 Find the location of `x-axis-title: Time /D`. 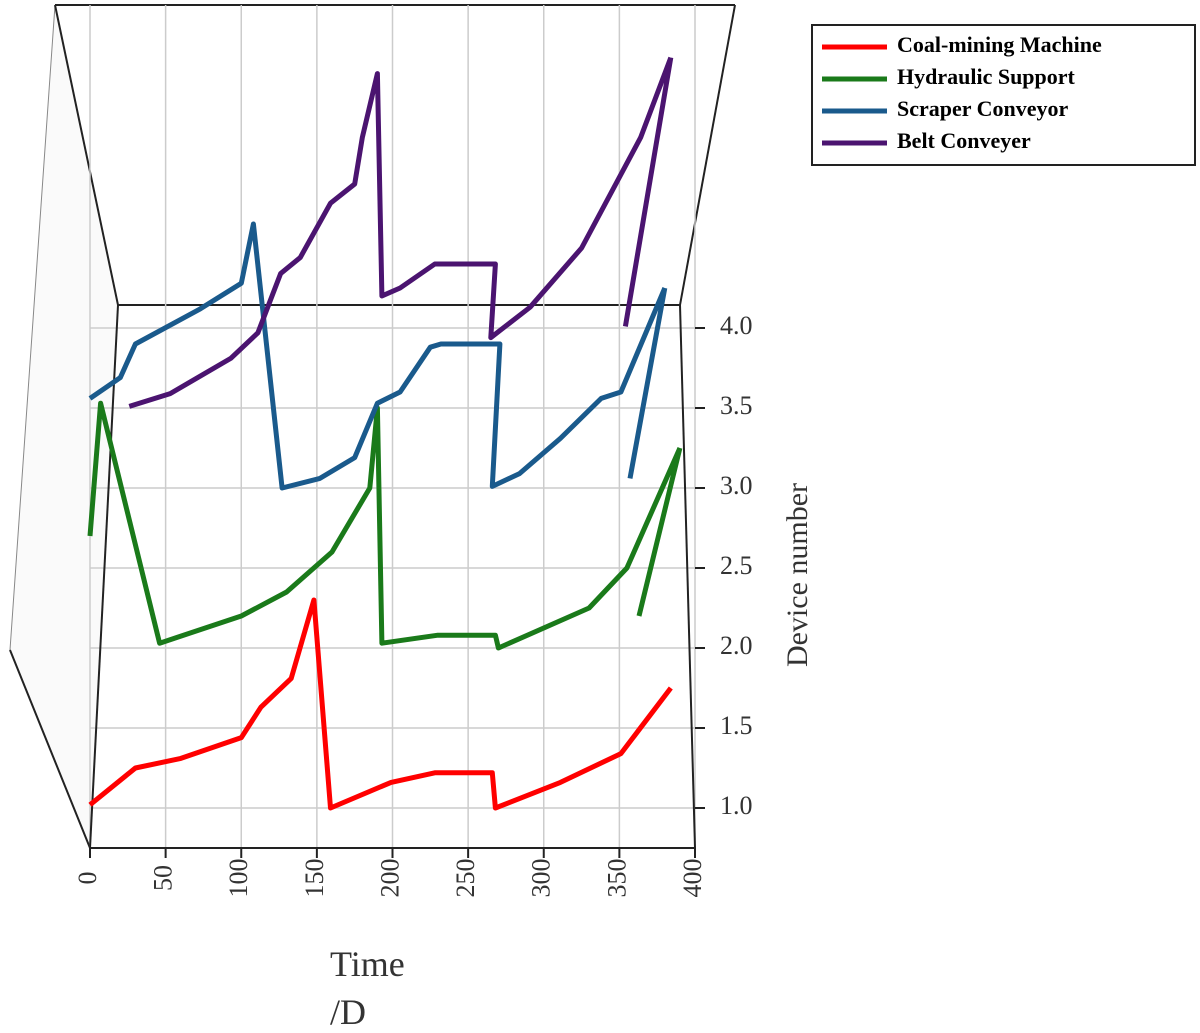

x-axis-title: Time /D is located at coordinates (367, 988).